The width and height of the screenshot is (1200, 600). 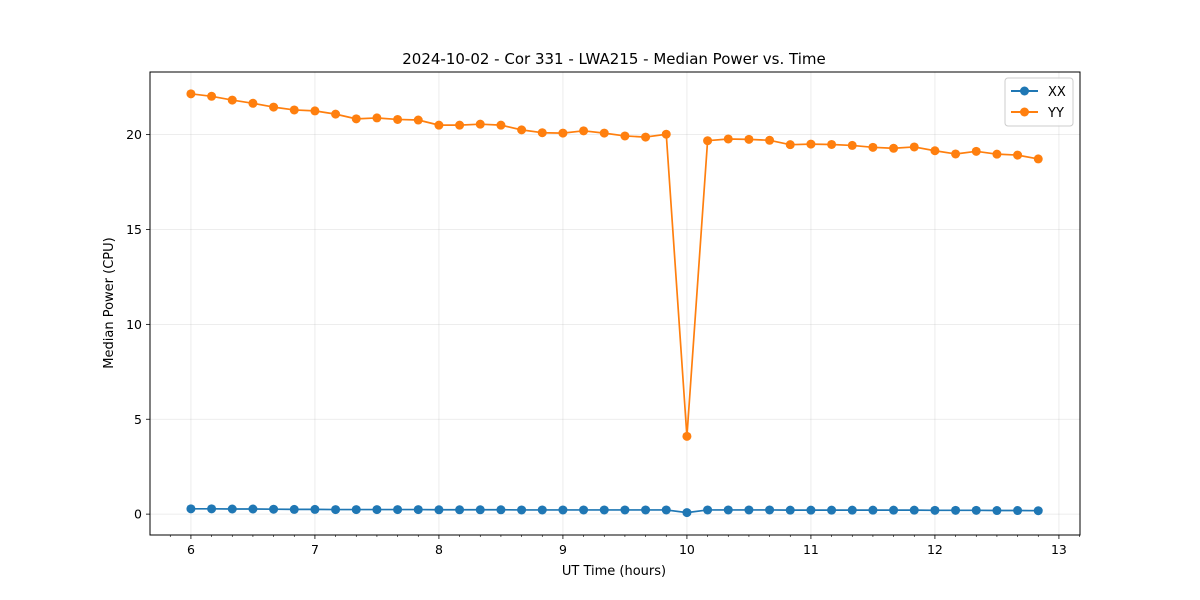 What do you see at coordinates (1057, 92) in the screenshot?
I see `legend-label-xx: XX` at bounding box center [1057, 92].